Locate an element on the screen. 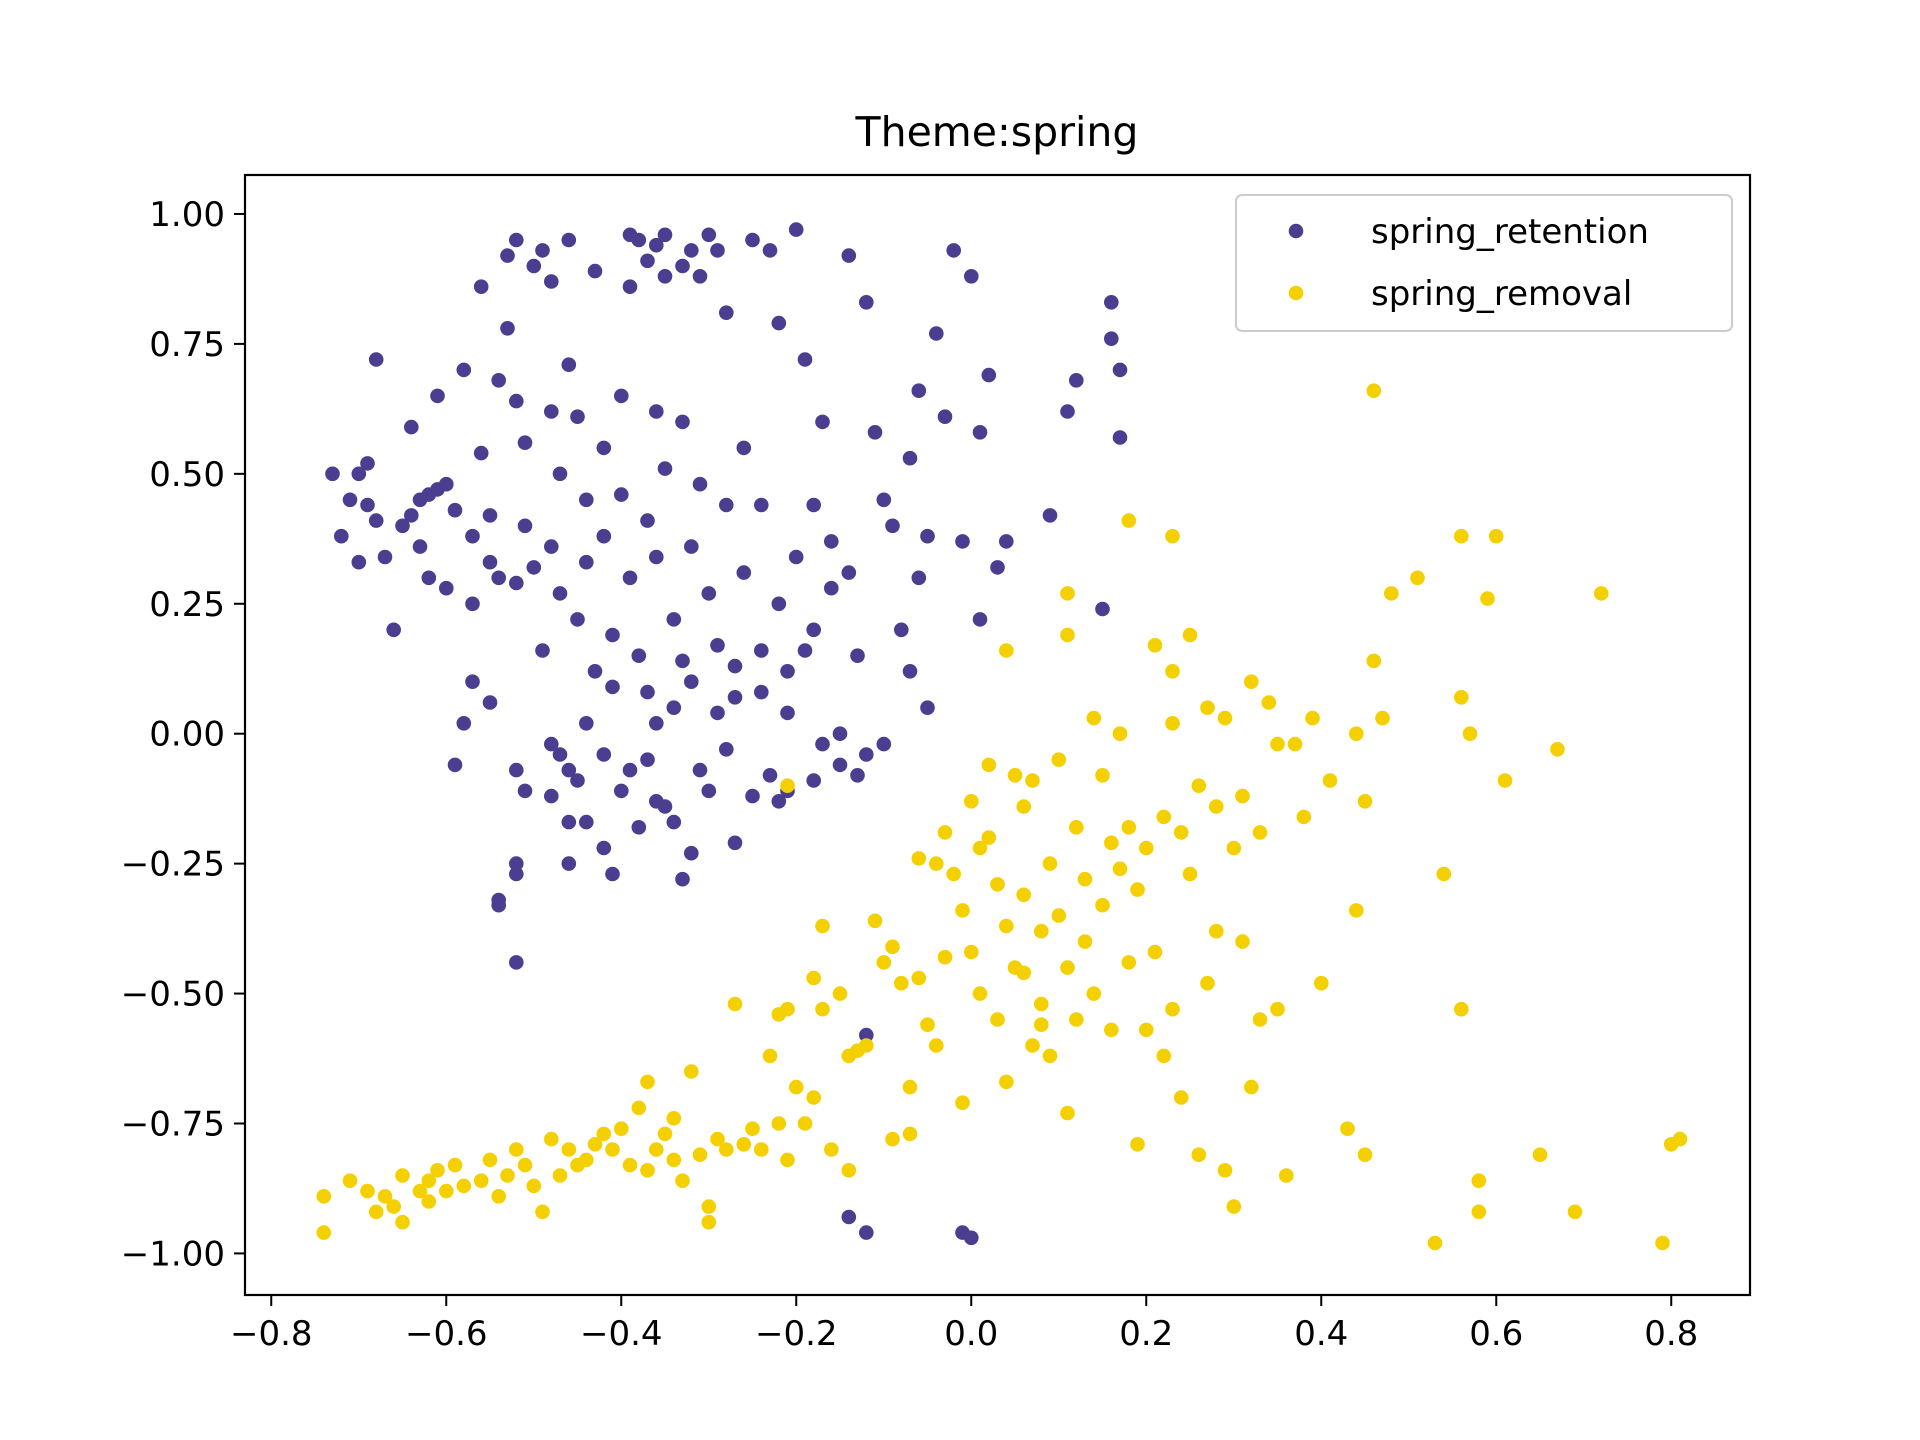 The width and height of the screenshot is (1920, 1440). legend-box is located at coordinates (1484, 263).